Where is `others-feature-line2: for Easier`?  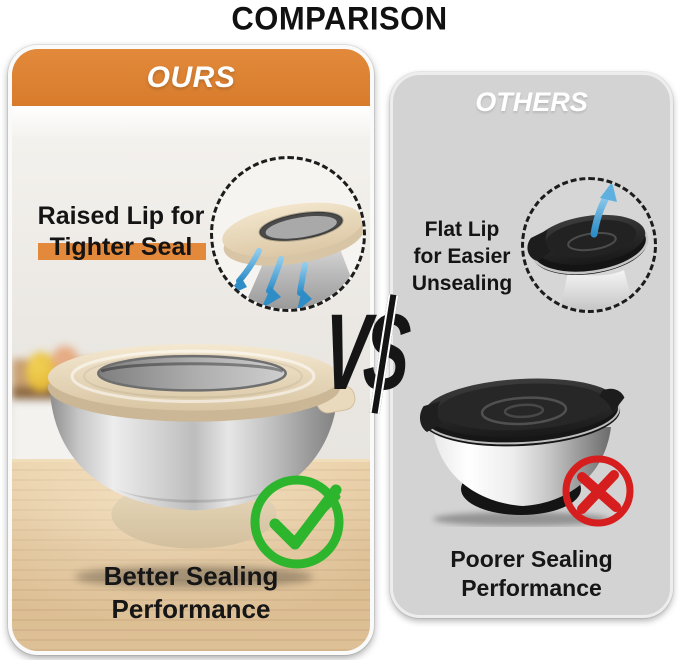
others-feature-line2: for Easier is located at coordinates (462, 256).